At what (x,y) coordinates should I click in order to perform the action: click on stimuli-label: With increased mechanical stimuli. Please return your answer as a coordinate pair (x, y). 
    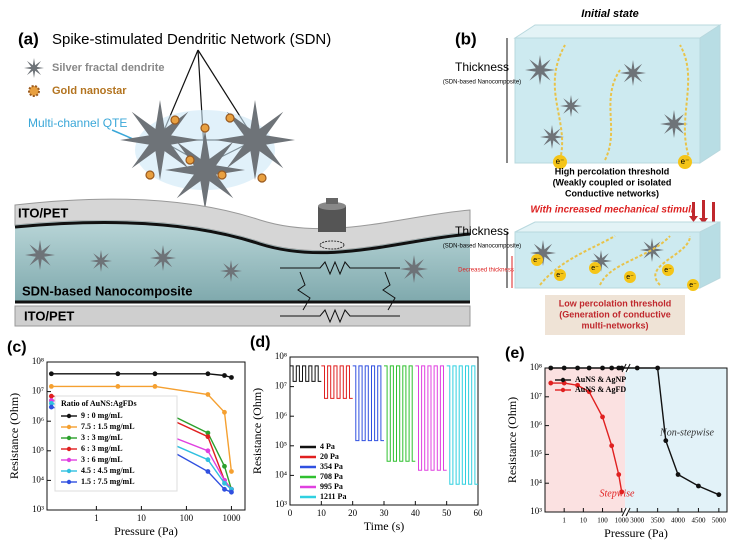
    Looking at the image, I should click on (612, 210).